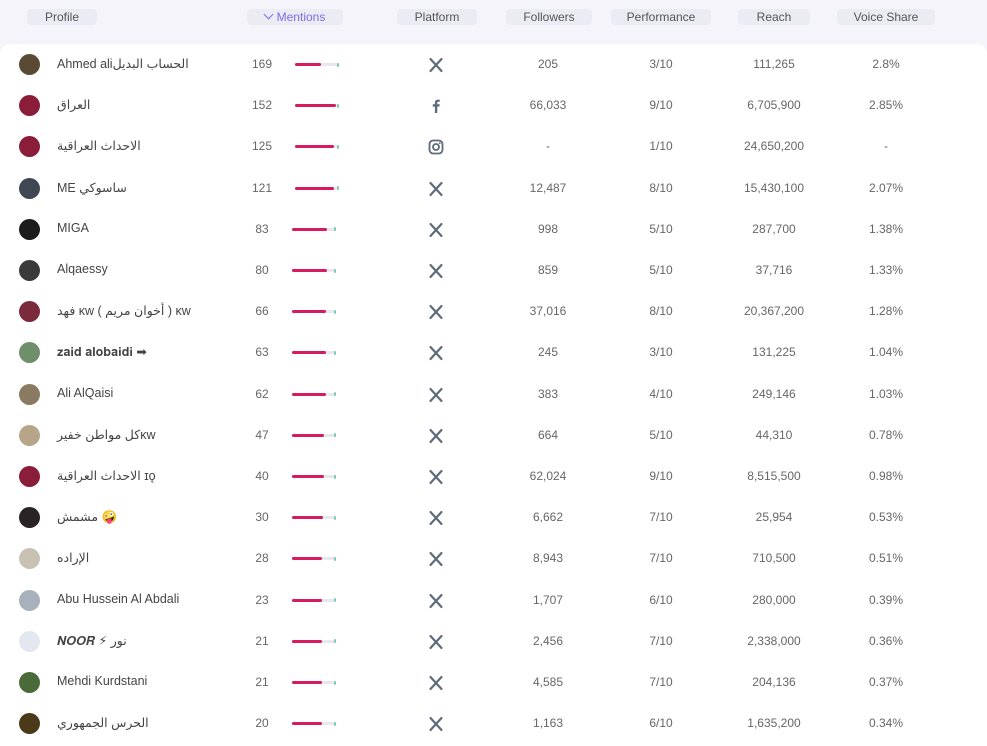 The height and width of the screenshot is (746, 987). Describe the element at coordinates (74, 105) in the screenshot. I see `profile-name: العراق` at that location.